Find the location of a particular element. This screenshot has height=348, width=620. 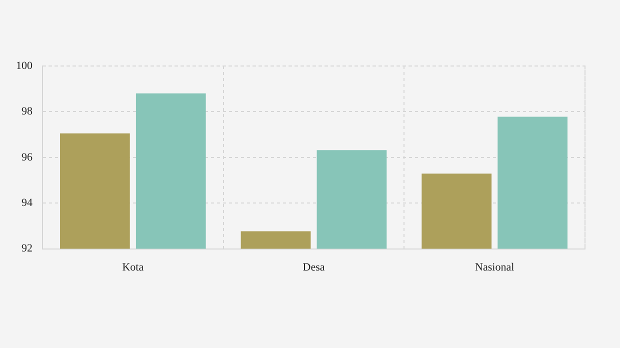

x-tick-label: Nasional is located at coordinates (494, 267).